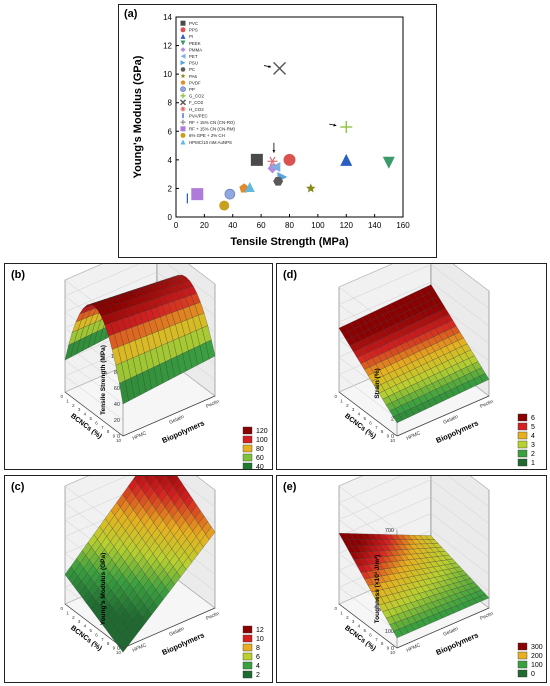  Describe the element at coordinates (289, 242) in the screenshot. I see `x-axis-label: Tensile Strength (MPa)` at that location.